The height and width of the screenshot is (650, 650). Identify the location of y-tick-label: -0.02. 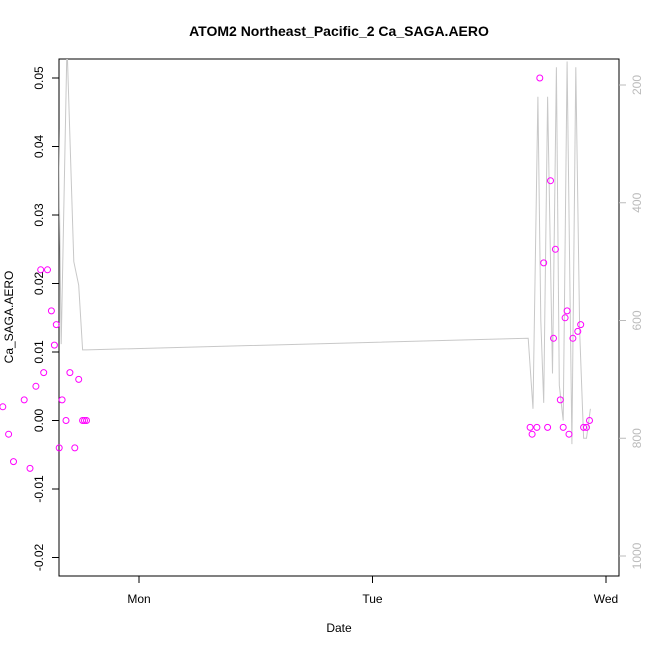
(39, 558).